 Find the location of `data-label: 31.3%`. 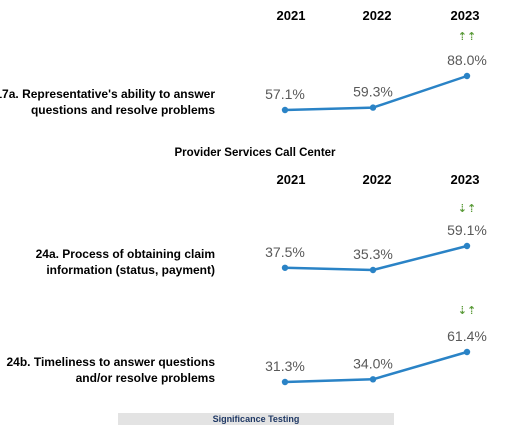

data-label: 31.3% is located at coordinates (285, 366).